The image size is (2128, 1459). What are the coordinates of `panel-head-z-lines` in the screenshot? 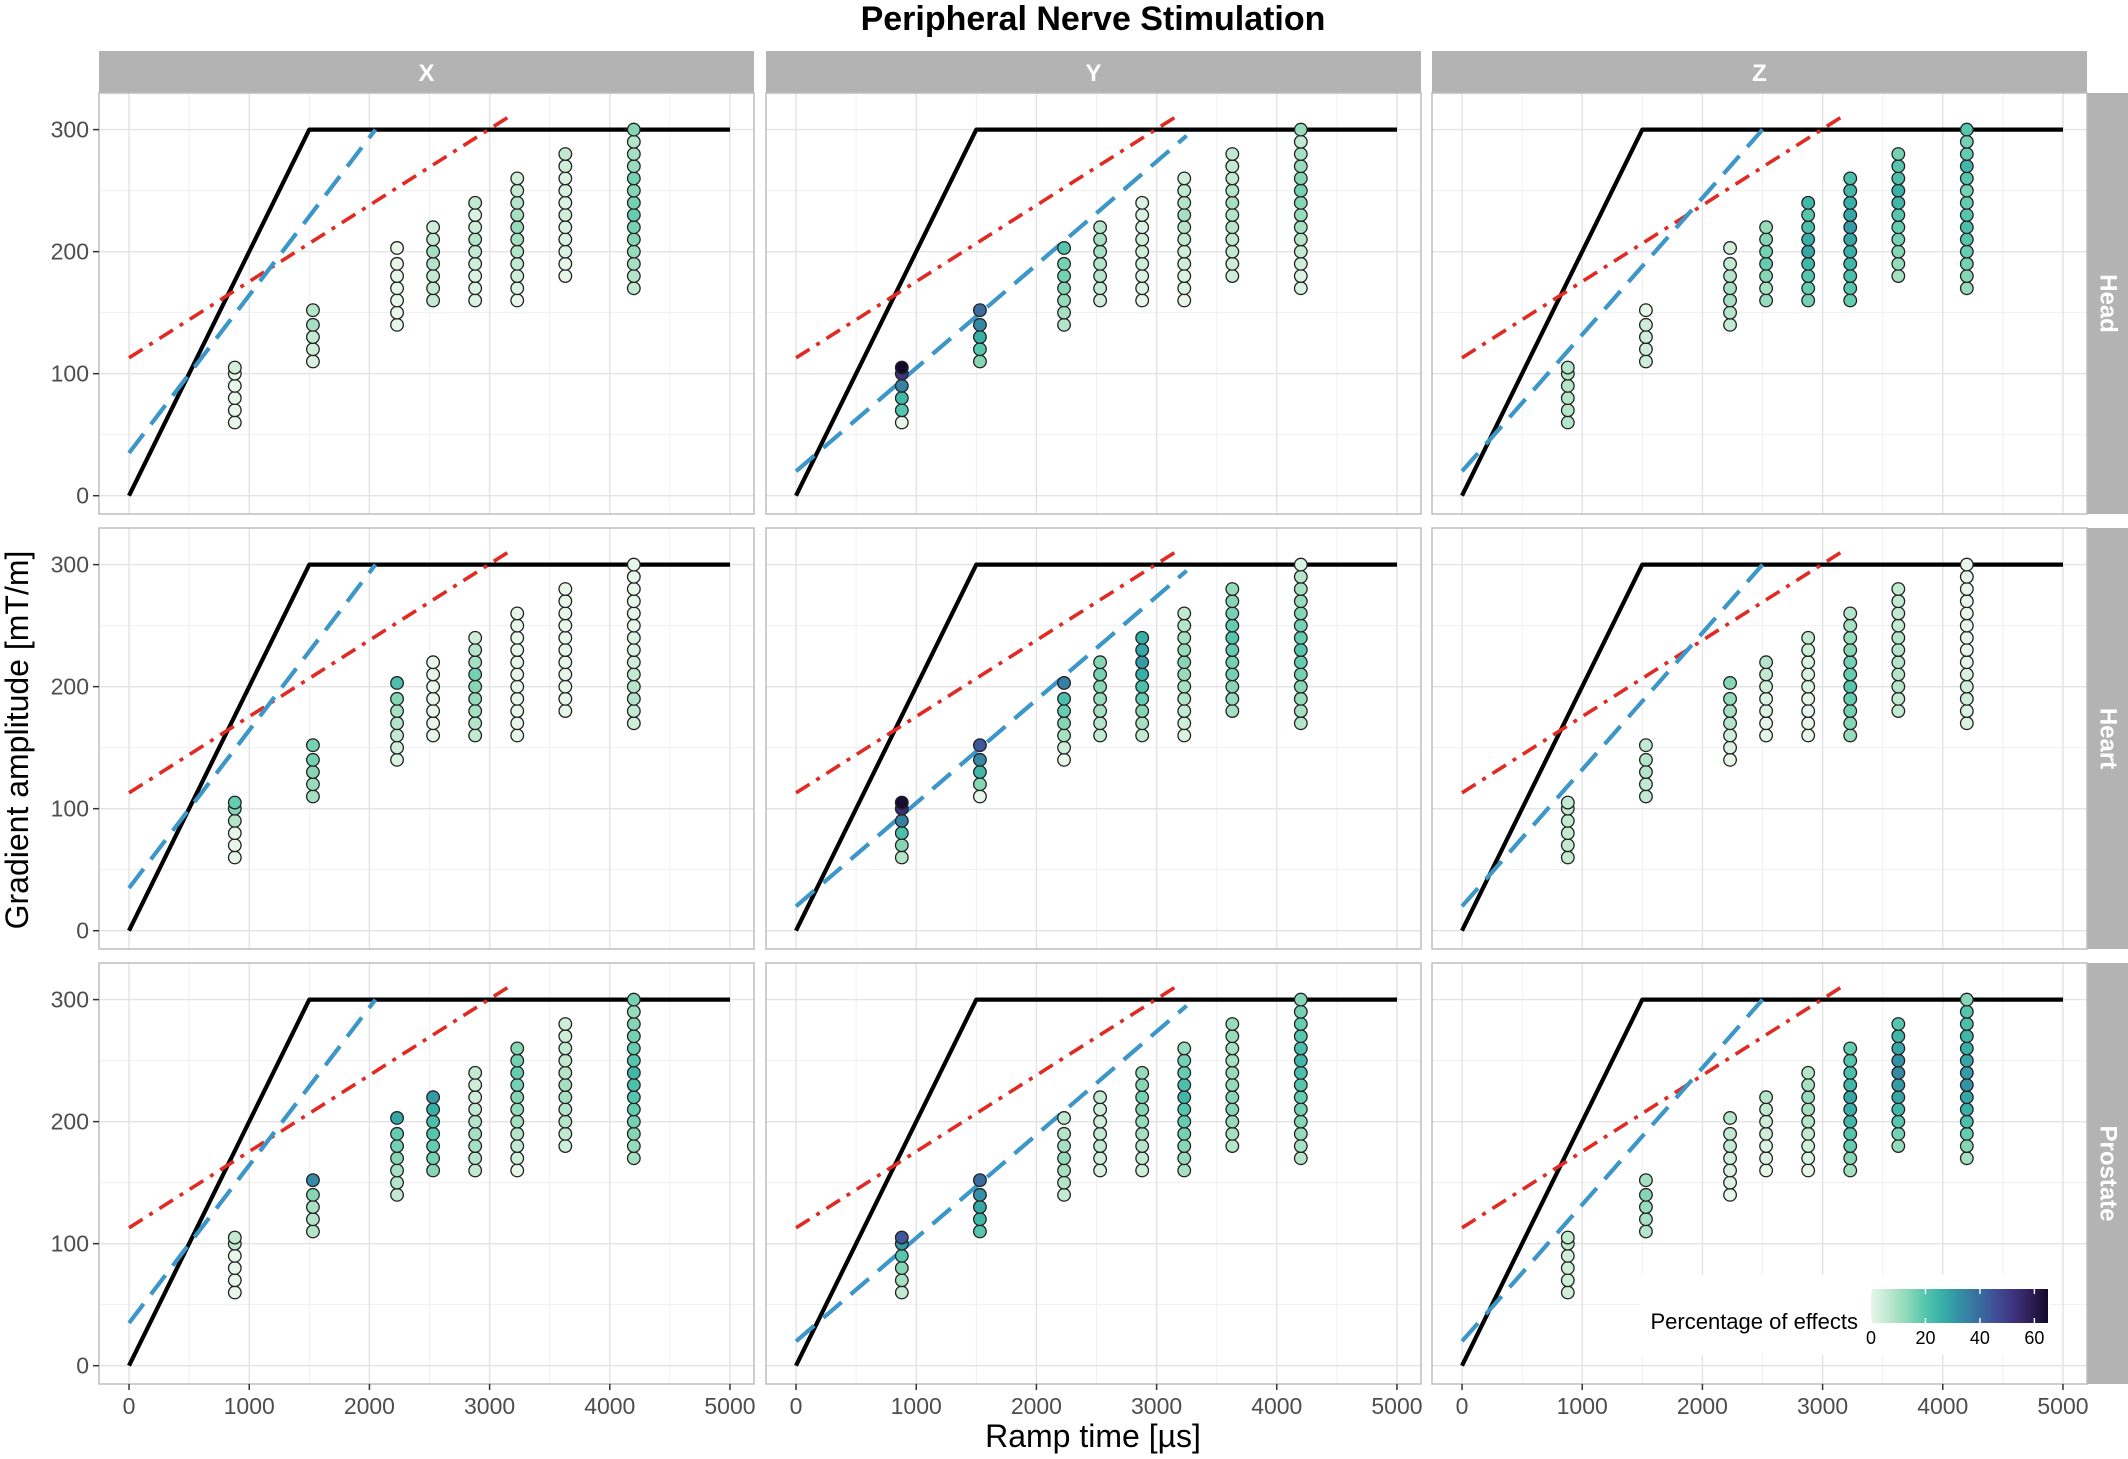 It's located at (1761, 304).